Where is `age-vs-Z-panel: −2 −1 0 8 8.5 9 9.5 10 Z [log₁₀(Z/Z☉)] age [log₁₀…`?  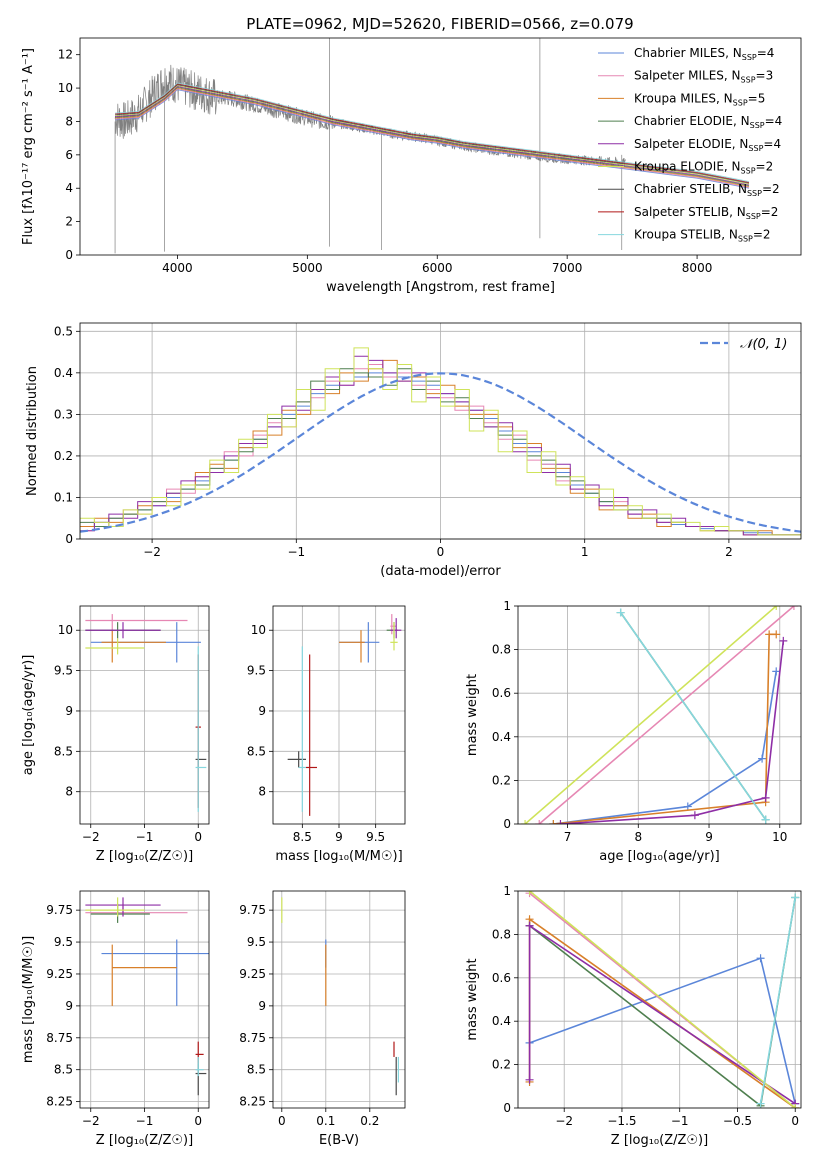 age-vs-Z-panel: −2 −1 0 8 8.5 9 9.5 10 Z [log₁₀(Z/Z☉)] age [log₁₀… is located at coordinates (115, 734).